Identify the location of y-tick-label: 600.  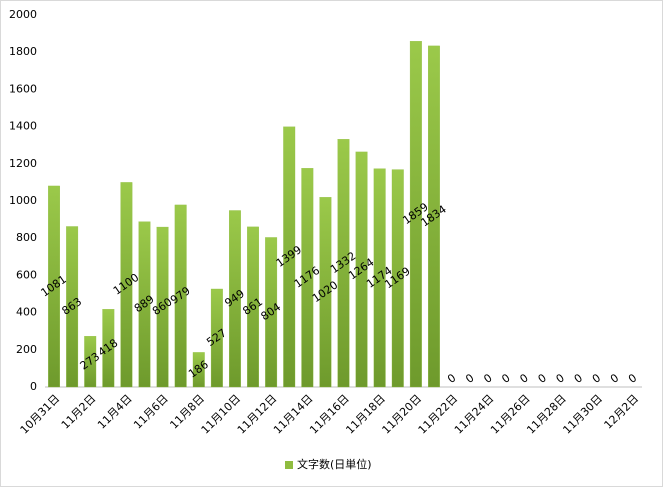
(26, 274).